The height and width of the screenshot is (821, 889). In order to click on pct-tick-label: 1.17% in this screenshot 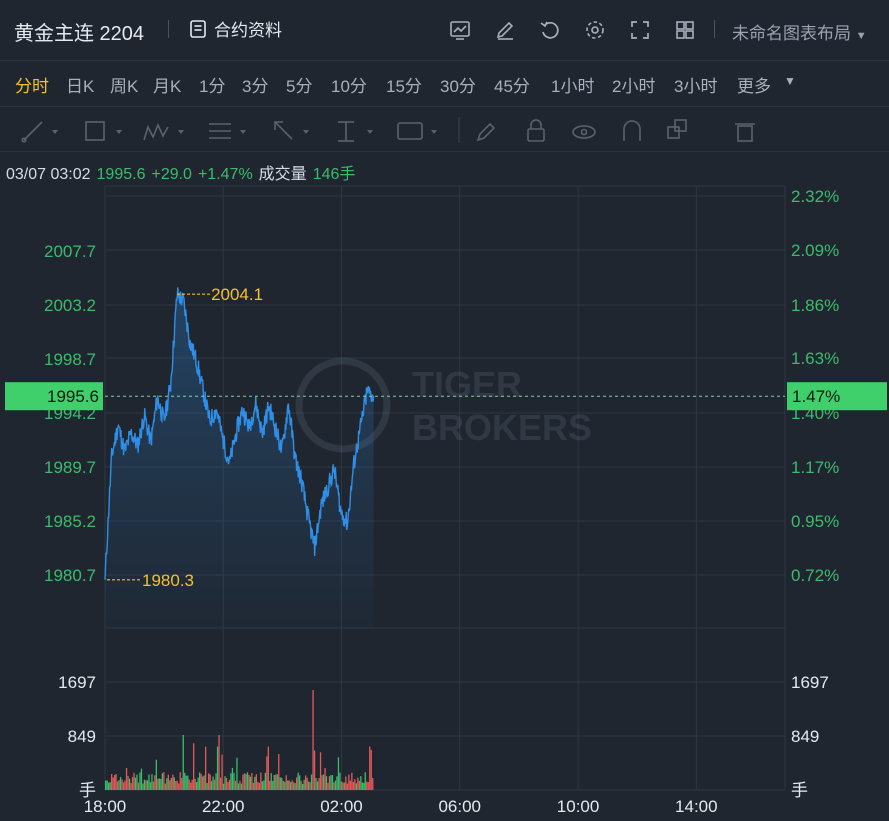, I will do `click(815, 467)`.